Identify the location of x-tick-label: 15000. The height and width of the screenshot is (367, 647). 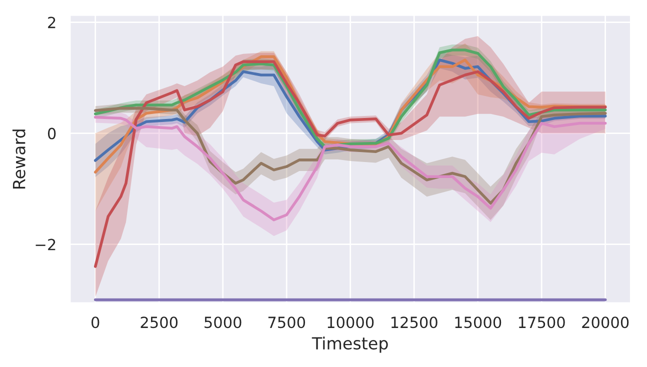
(478, 322).